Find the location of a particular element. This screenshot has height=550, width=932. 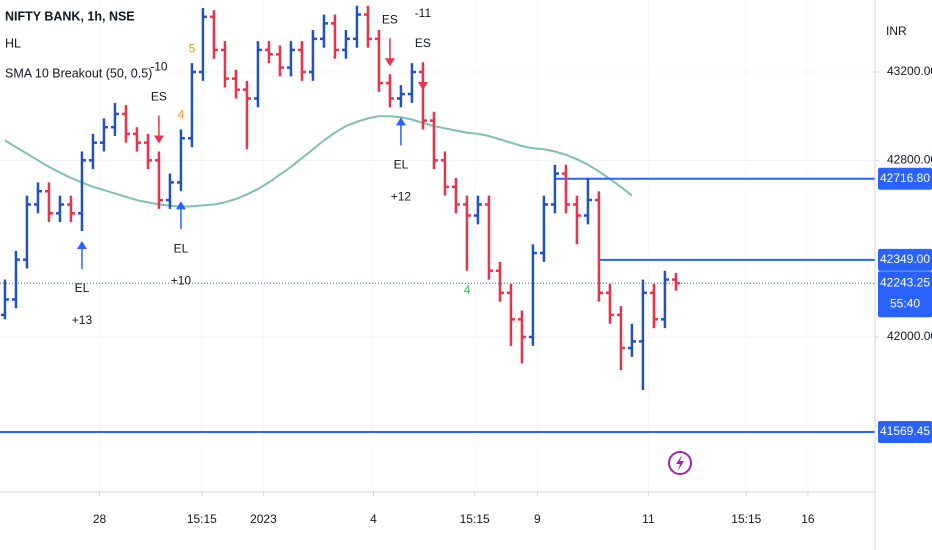

y-tick-label: 42000.00 is located at coordinates (909, 336).